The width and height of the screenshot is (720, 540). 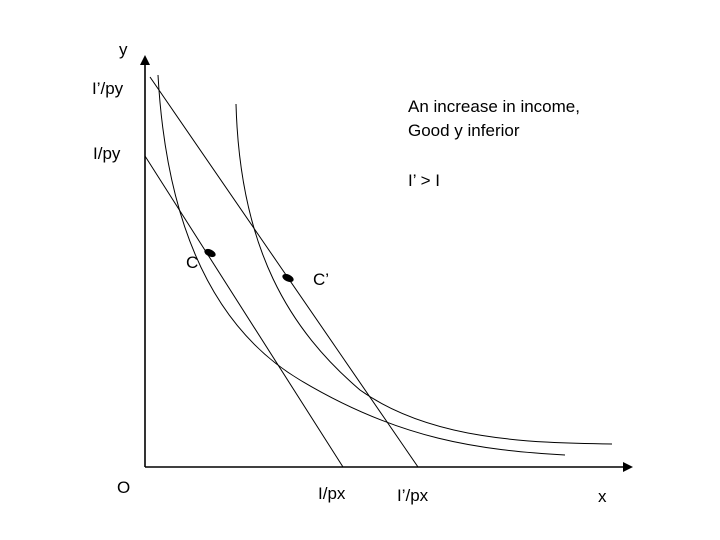 I want to click on x-axis-label: x, so click(x=602, y=496).